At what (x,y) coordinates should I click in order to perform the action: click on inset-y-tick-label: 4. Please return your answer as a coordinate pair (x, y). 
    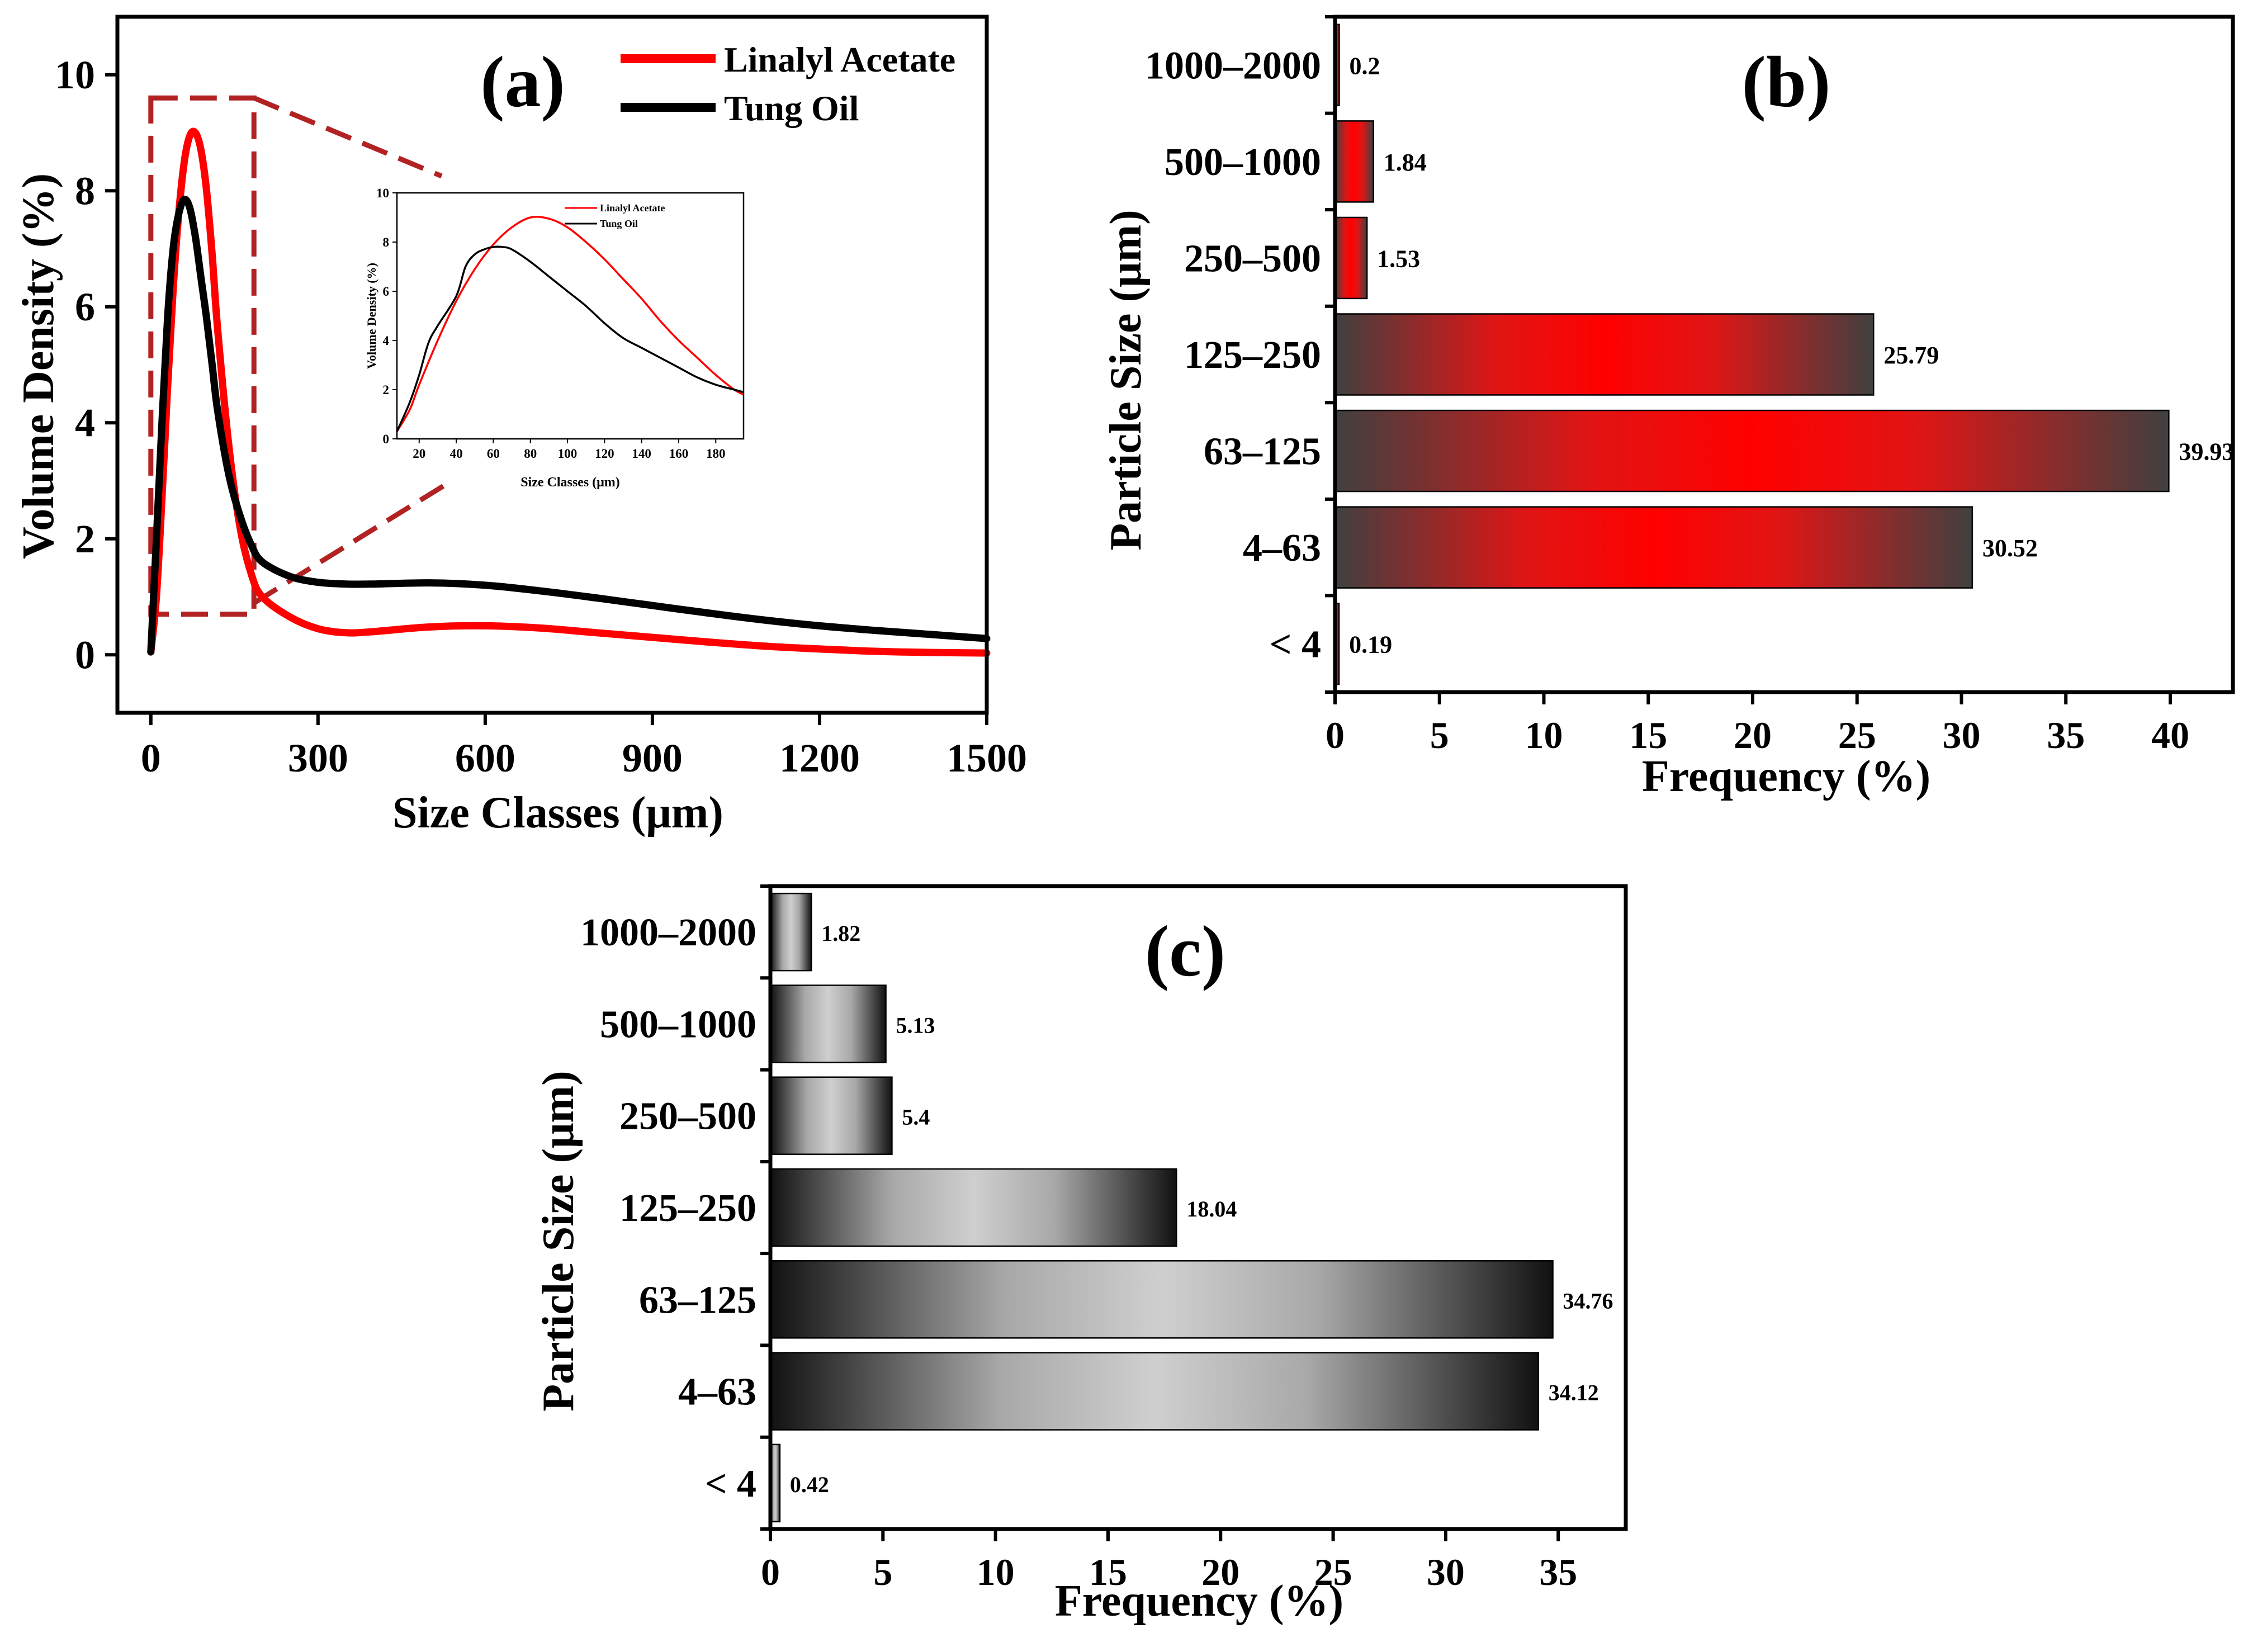
    Looking at the image, I should click on (386, 341).